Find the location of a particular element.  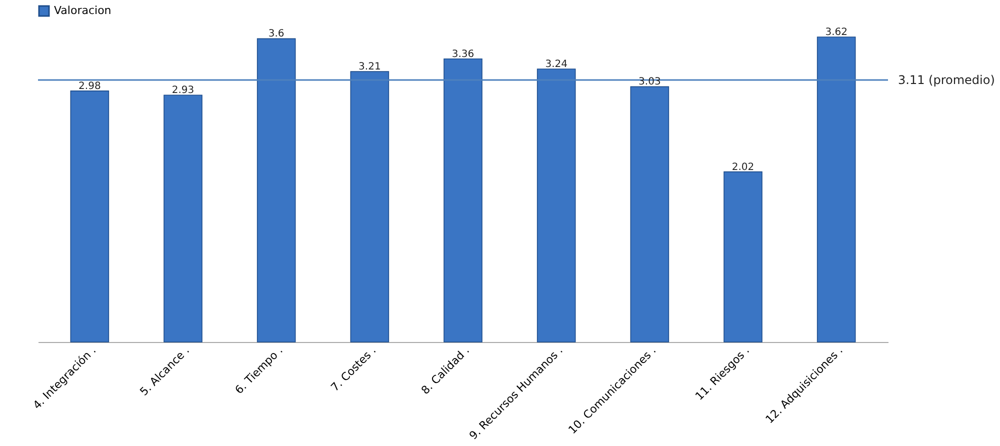

data-label: 2.93 is located at coordinates (183, 90).